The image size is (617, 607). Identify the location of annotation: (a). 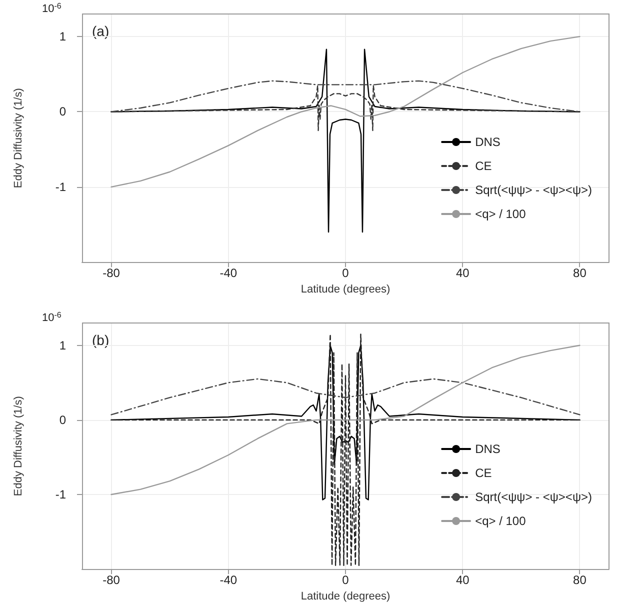
(101, 31).